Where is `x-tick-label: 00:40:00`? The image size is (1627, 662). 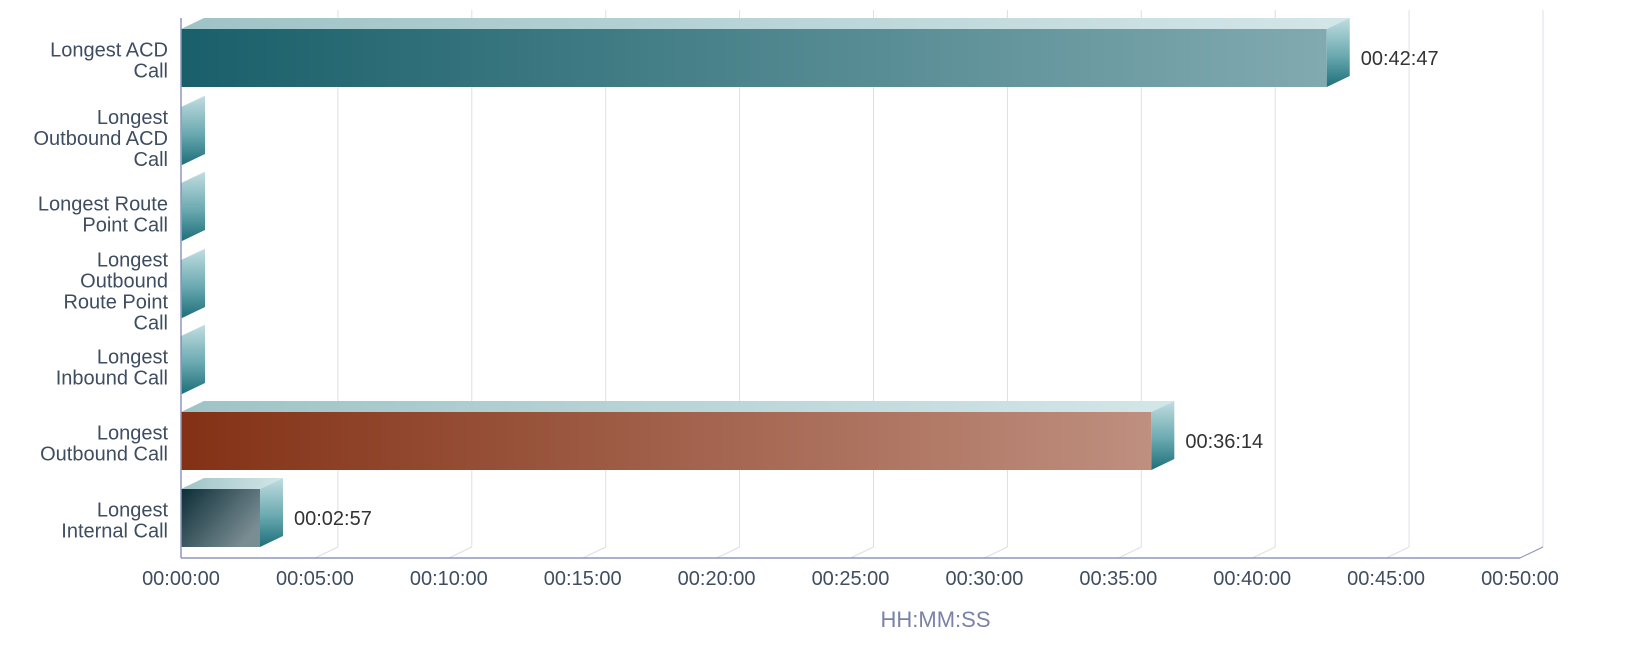
x-tick-label: 00:40:00 is located at coordinates (1252, 579).